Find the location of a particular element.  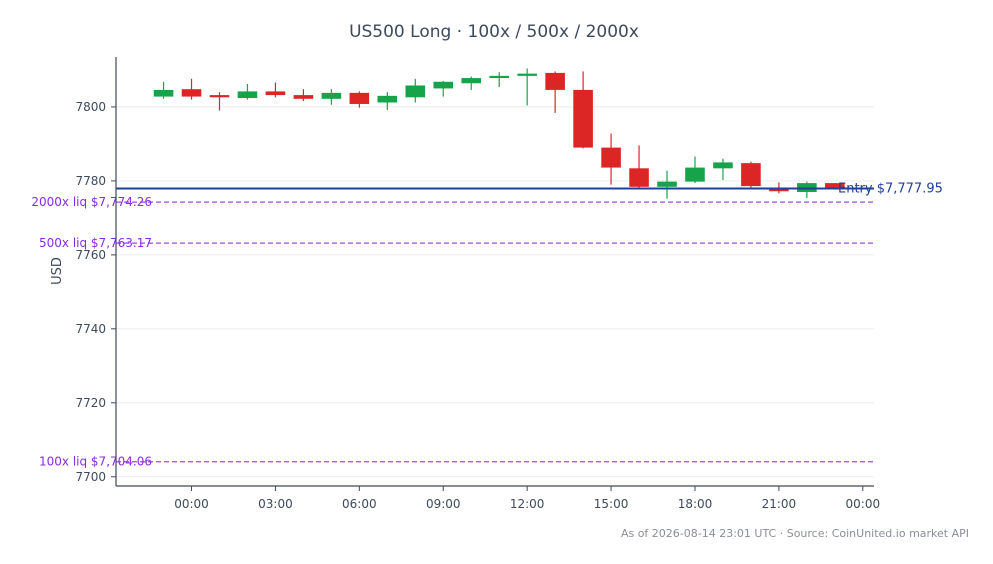

y-tick-label: 7740 is located at coordinates (90, 329).